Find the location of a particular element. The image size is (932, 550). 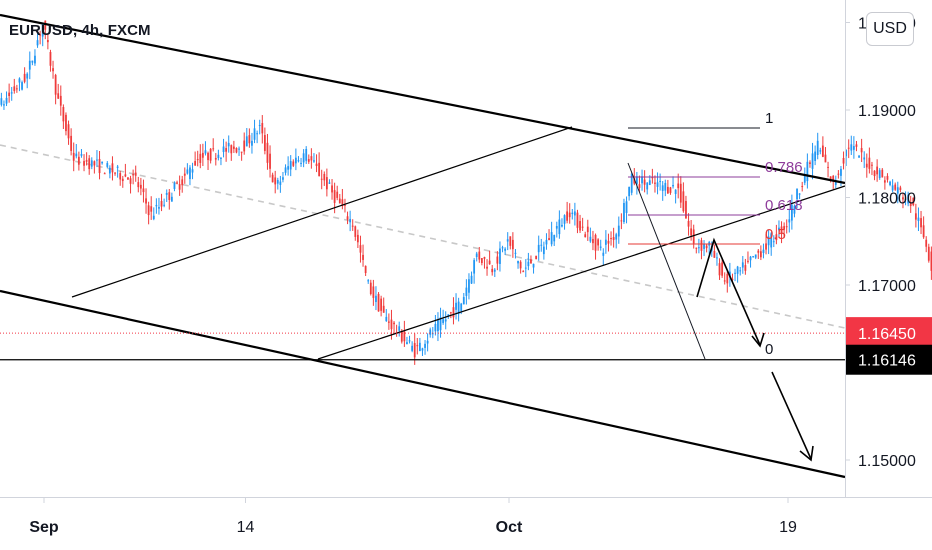

price-tick-label-4: 1.15000 is located at coordinates (887, 461).